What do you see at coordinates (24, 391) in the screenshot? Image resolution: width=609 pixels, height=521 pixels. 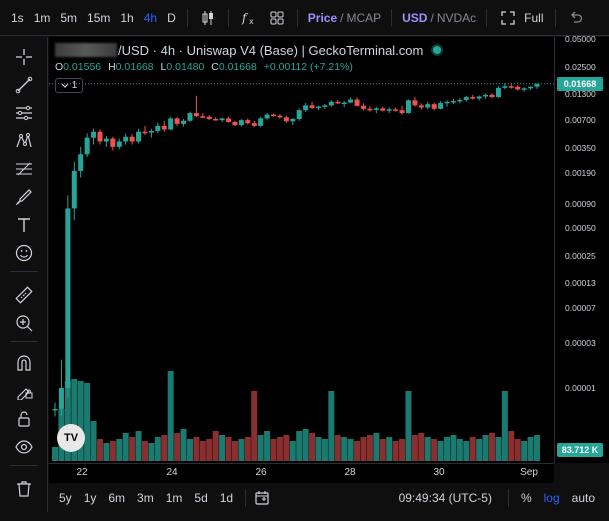 I see `lock-drawing-icon` at bounding box center [24, 391].